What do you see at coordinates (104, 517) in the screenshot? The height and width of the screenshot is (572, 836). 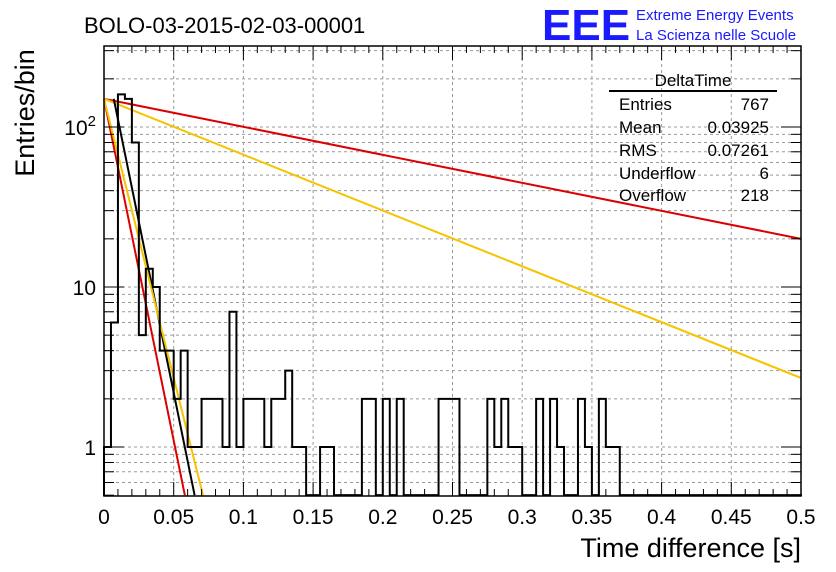 I see `x-tick-label: 0` at bounding box center [104, 517].